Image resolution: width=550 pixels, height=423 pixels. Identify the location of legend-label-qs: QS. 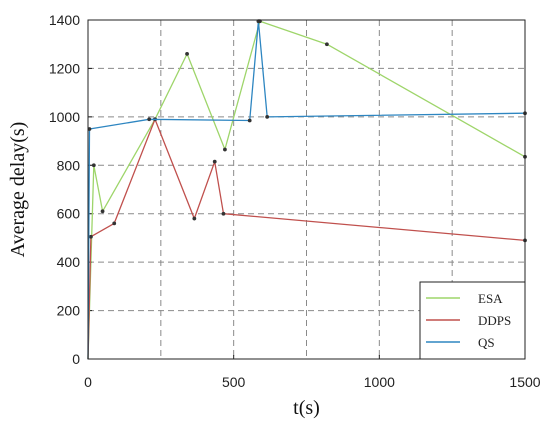
(486, 342).